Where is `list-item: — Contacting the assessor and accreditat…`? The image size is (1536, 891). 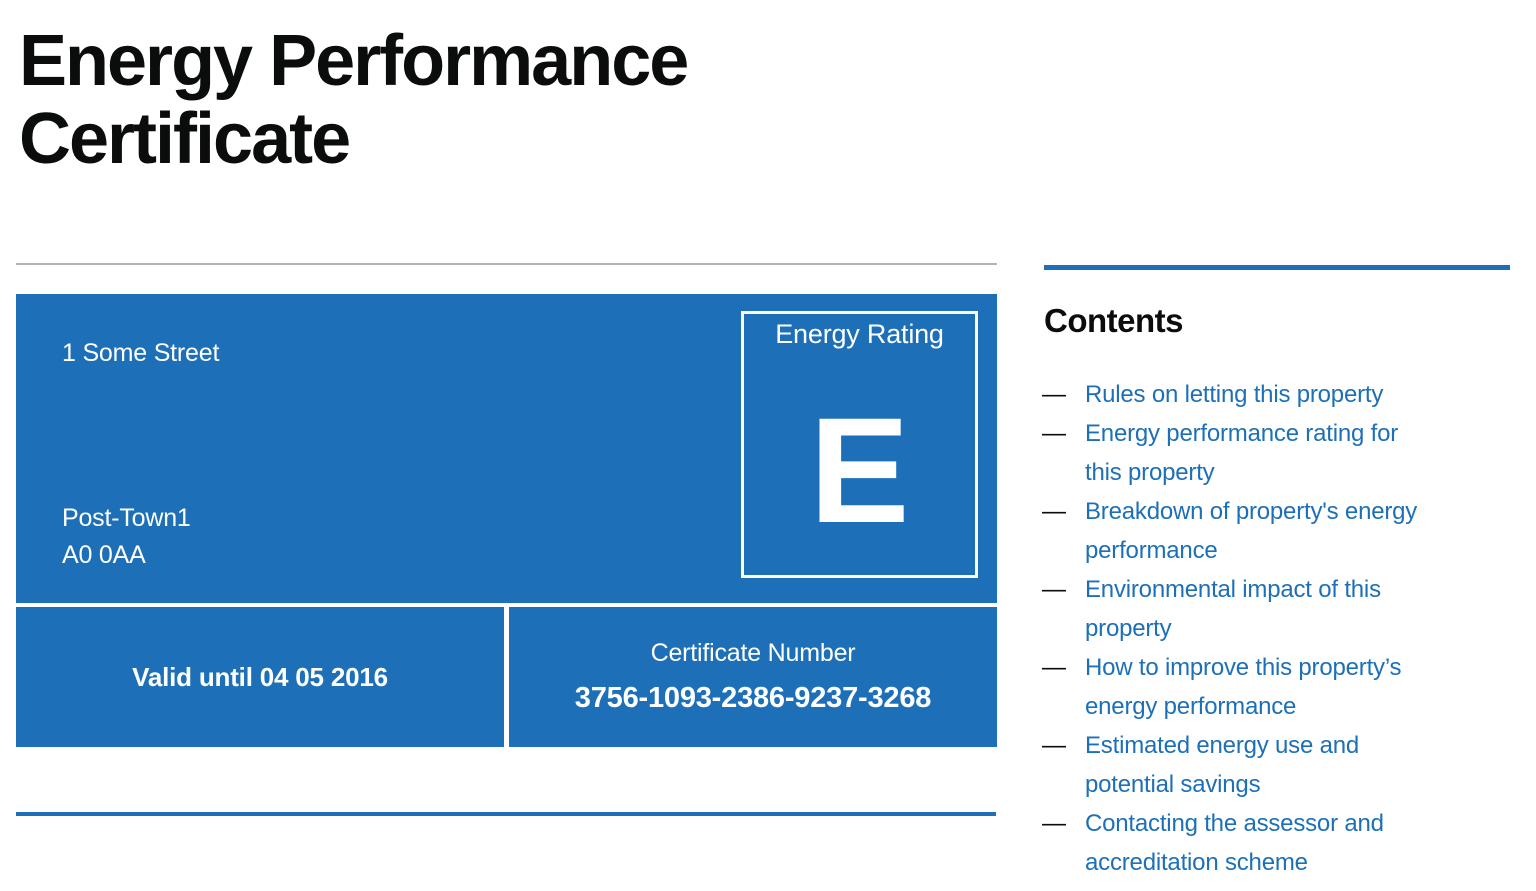
list-item: — Contacting the assessor and accreditat… is located at coordinates (1276, 843).